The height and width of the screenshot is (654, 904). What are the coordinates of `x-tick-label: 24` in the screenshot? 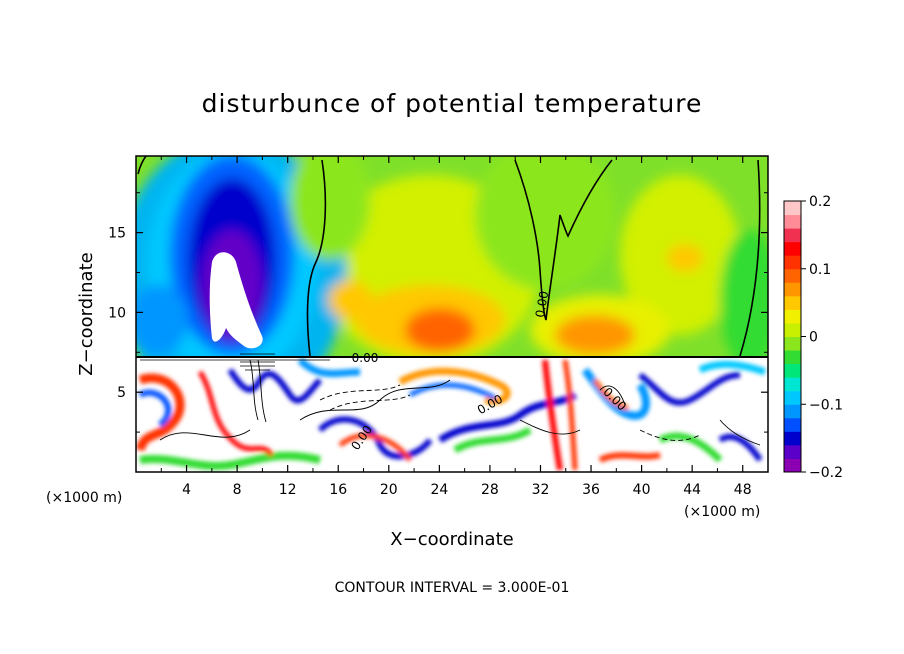 It's located at (439, 490).